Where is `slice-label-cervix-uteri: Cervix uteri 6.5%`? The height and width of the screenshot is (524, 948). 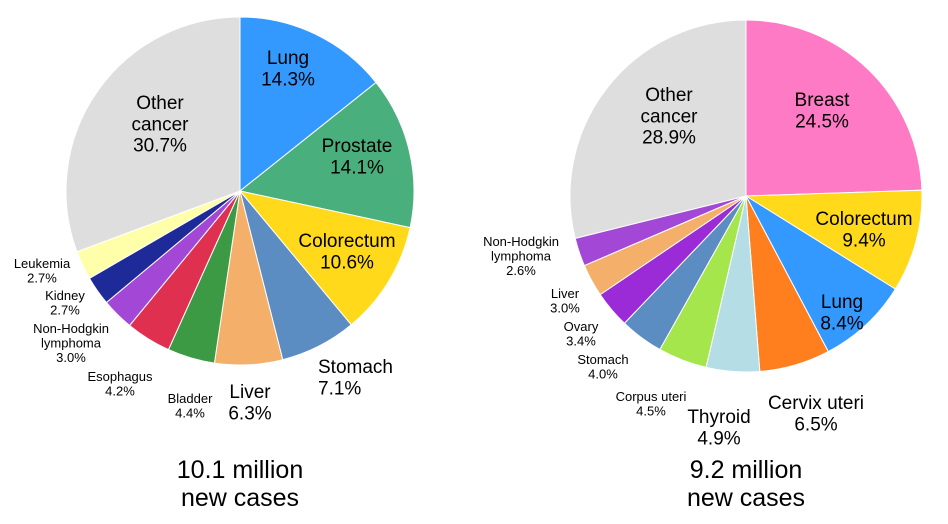 slice-label-cervix-uteri: Cervix uteri 6.5% is located at coordinates (816, 414).